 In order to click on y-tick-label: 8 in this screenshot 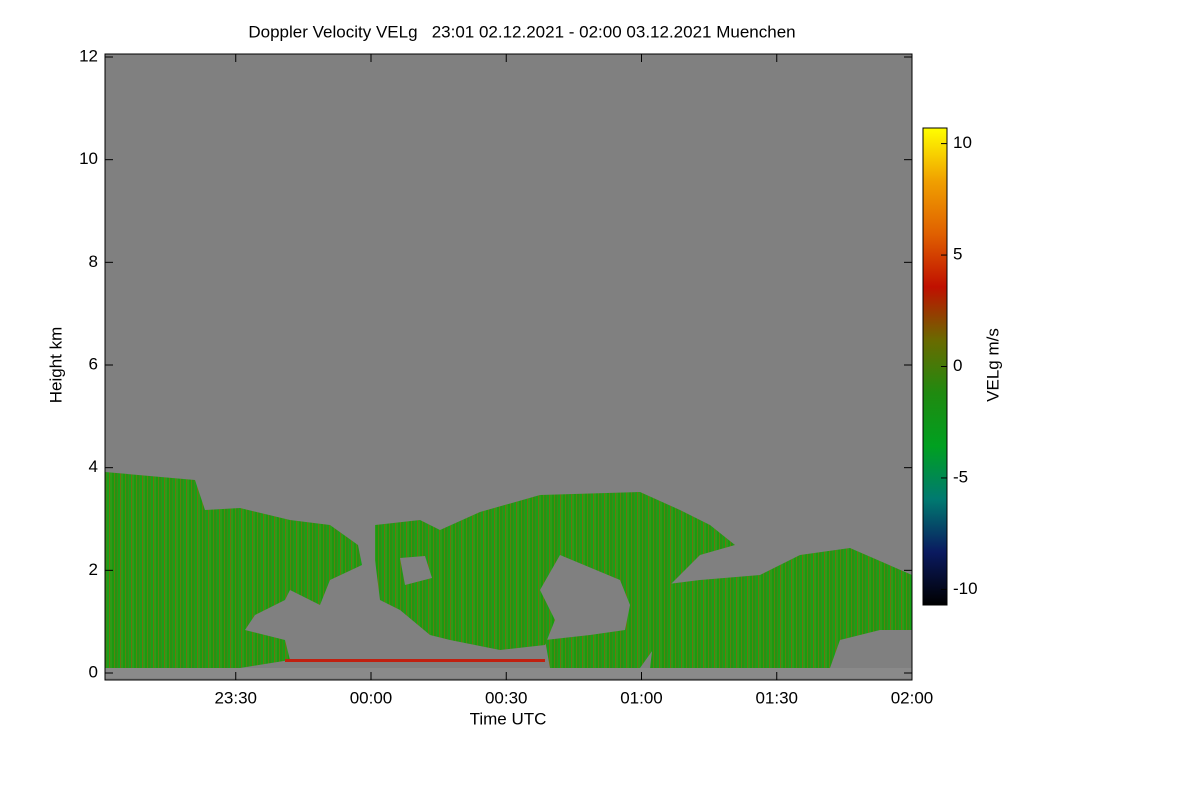, I will do `click(93, 261)`.